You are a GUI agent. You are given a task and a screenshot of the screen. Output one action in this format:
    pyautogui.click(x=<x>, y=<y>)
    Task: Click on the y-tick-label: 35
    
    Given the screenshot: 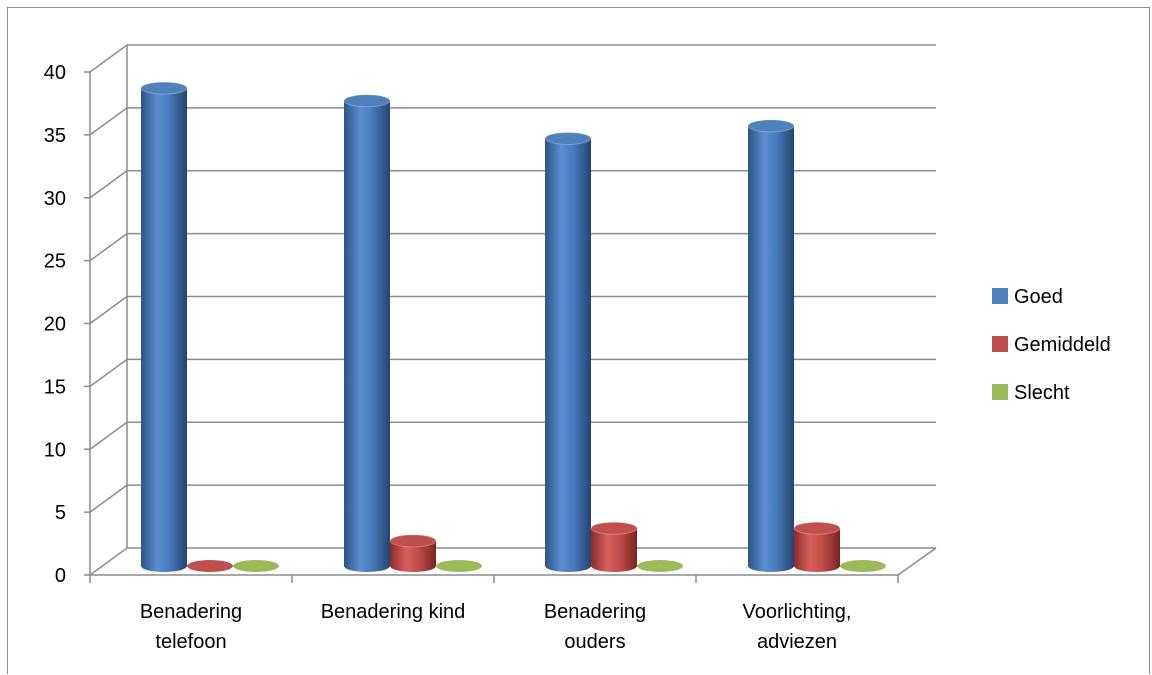 What is the action you would take?
    pyautogui.click(x=55, y=136)
    